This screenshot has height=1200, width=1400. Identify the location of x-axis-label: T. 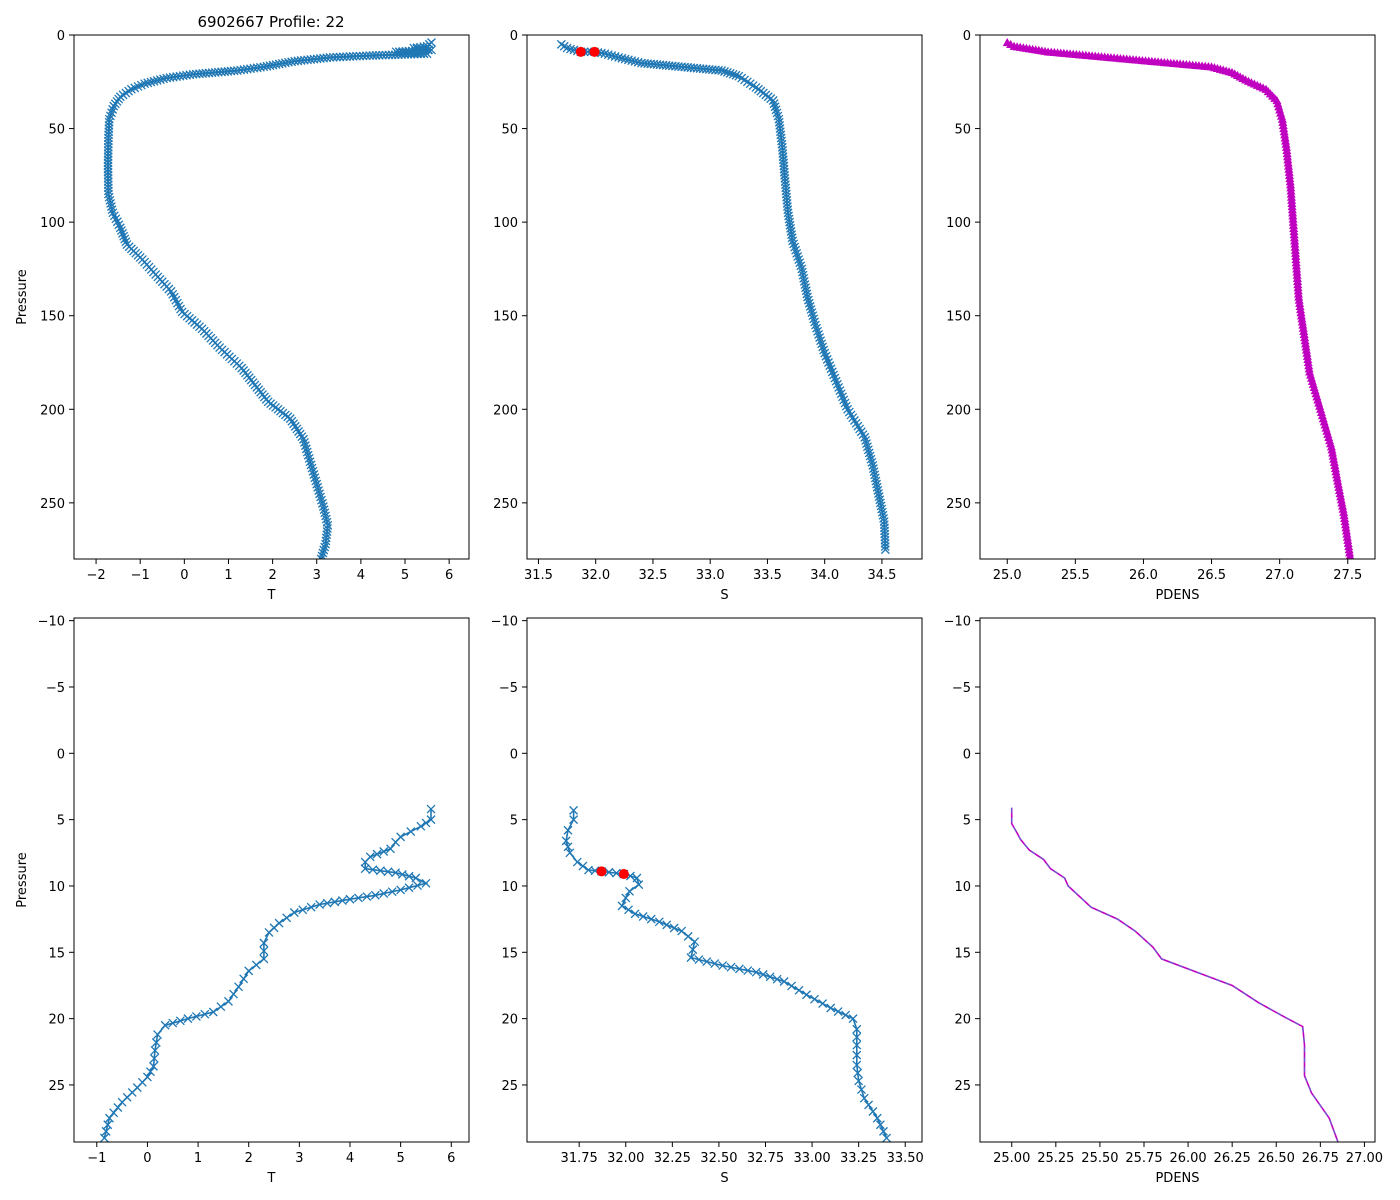
(271, 1178).